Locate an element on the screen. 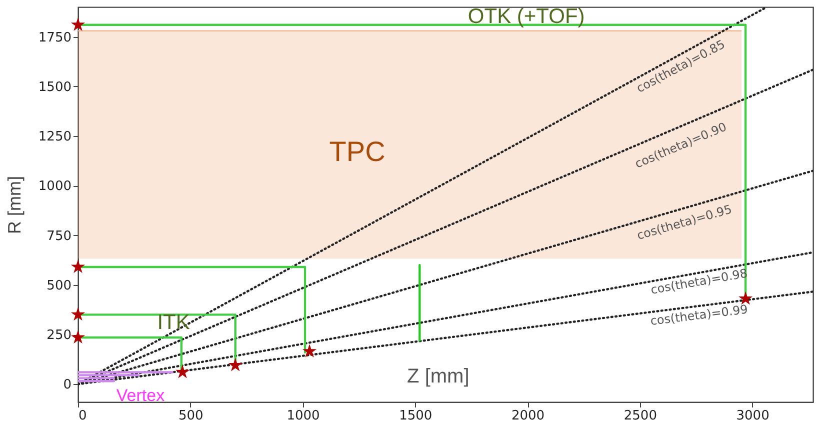  x-tick-label: 2500 is located at coordinates (640, 416).